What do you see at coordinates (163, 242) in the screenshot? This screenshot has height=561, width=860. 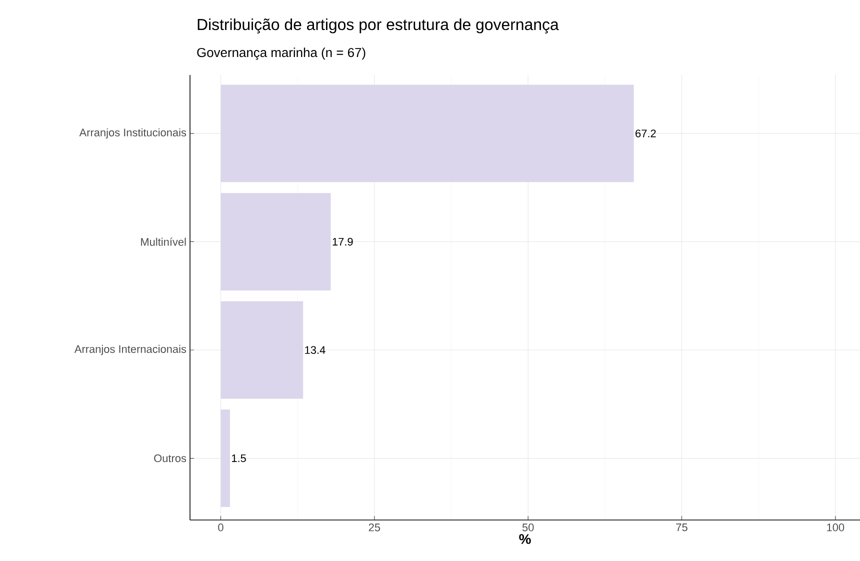 I see `y-tick-label: Multinível` at bounding box center [163, 242].